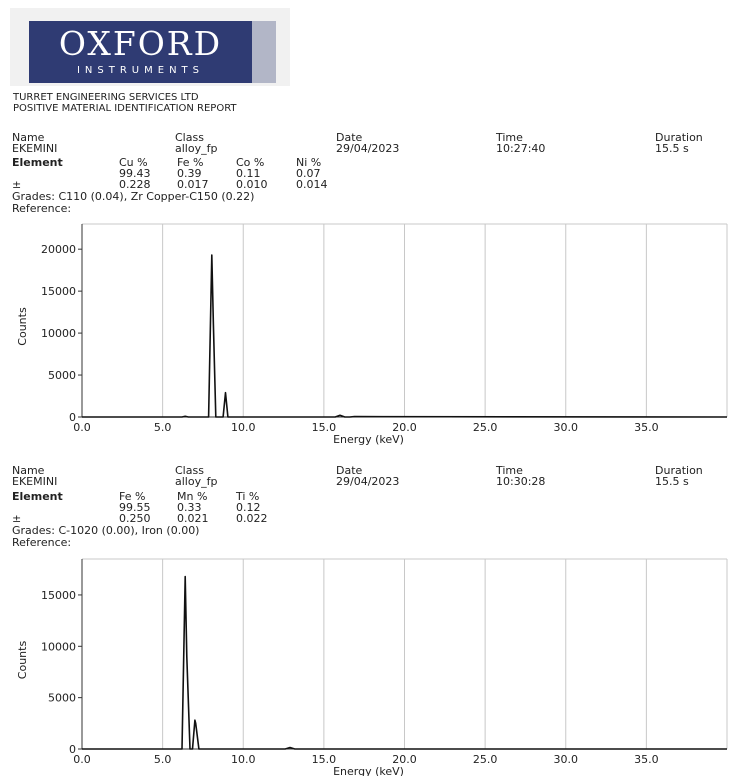  I want to click on grades-text: Grades: C-1020 (0.00), Iron (0.00), so click(106, 530).